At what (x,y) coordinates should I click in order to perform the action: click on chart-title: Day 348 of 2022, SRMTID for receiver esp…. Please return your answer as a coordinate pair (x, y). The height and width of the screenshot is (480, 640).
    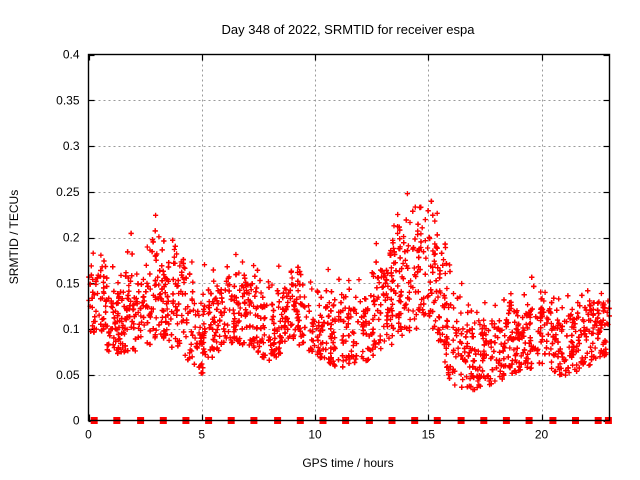
    Looking at the image, I should click on (349, 29).